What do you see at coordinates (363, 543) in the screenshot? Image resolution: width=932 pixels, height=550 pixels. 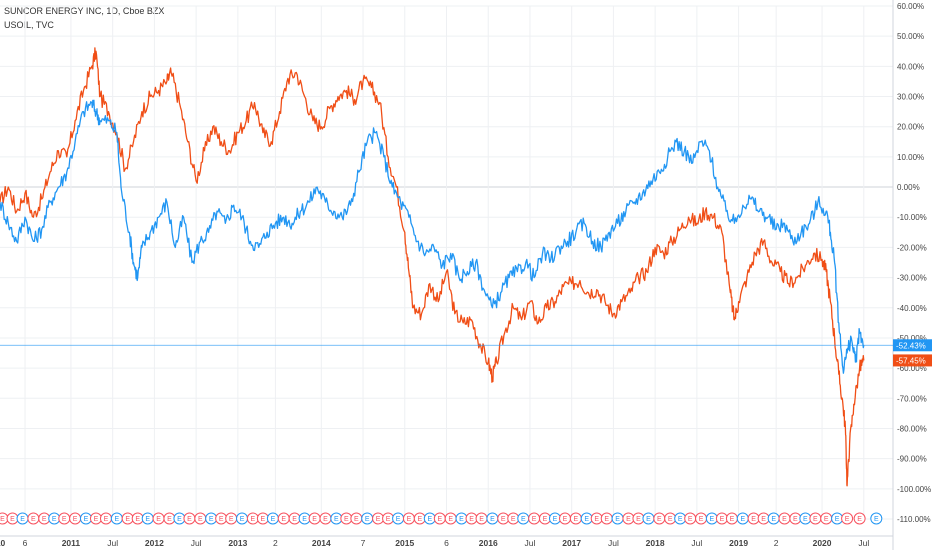 I see `x-tick-label: 7` at bounding box center [363, 543].